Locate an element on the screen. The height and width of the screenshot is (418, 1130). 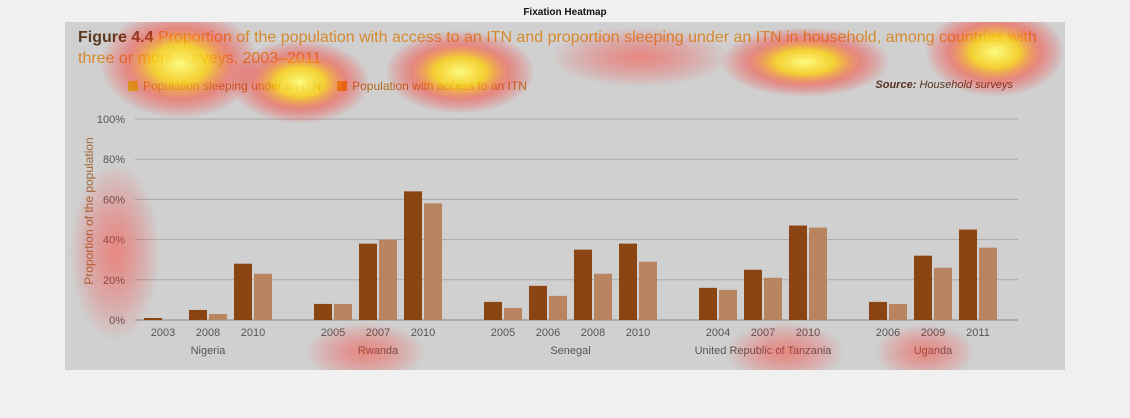
legend-swatch-sleeping is located at coordinates (133, 86).